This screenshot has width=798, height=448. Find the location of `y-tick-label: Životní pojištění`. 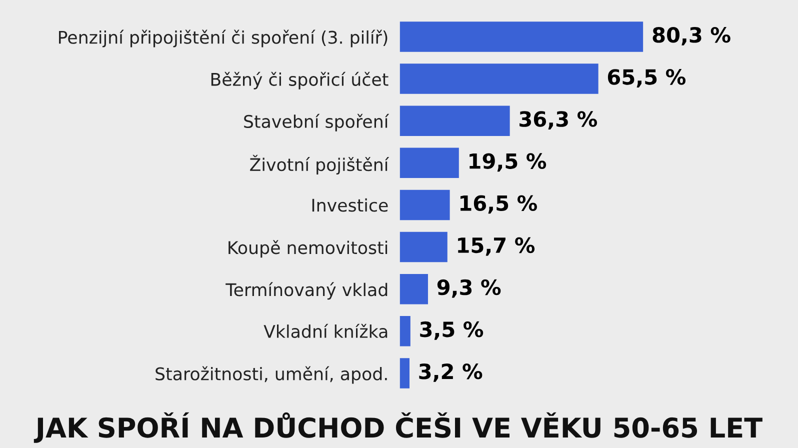

y-tick-label: Životní pojištění is located at coordinates (320, 164).